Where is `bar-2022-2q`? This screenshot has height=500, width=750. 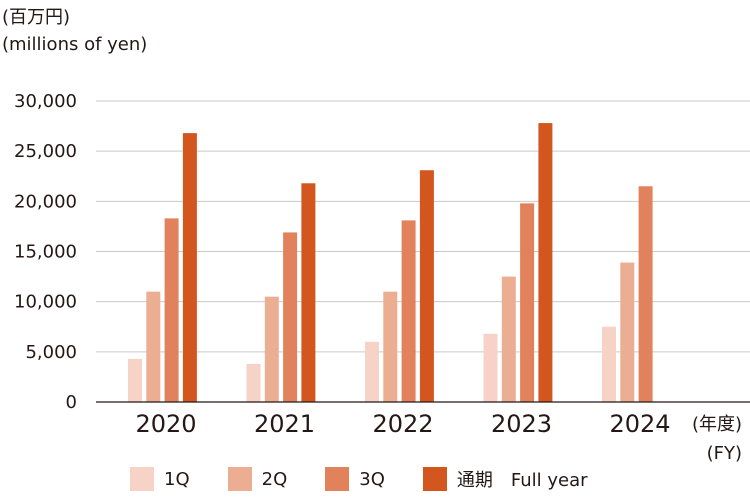
bar-2022-2q is located at coordinates (390, 346).